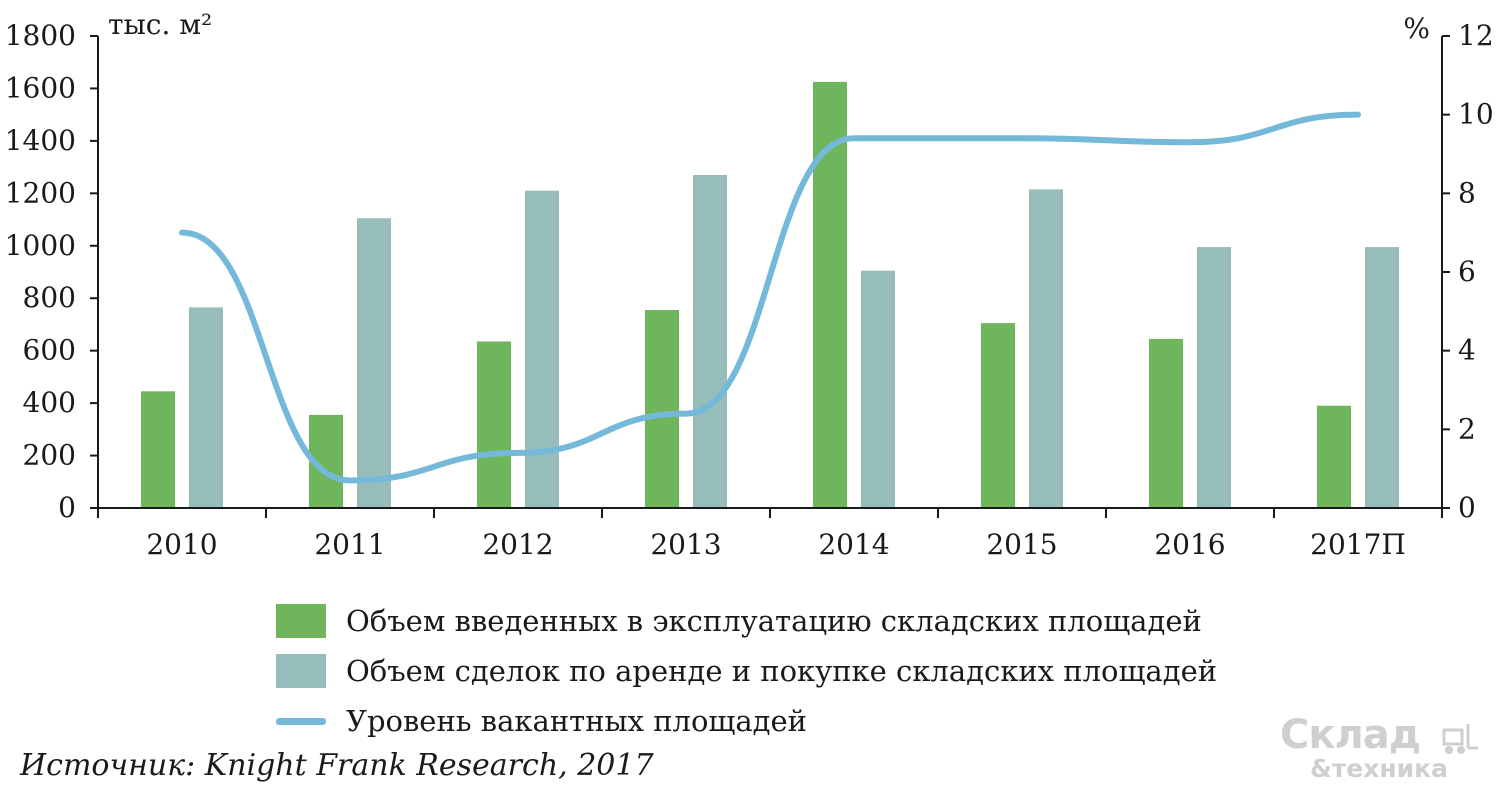 This screenshot has width=1500, height=794. I want to click on x-tick-label: 2010, so click(181, 544).